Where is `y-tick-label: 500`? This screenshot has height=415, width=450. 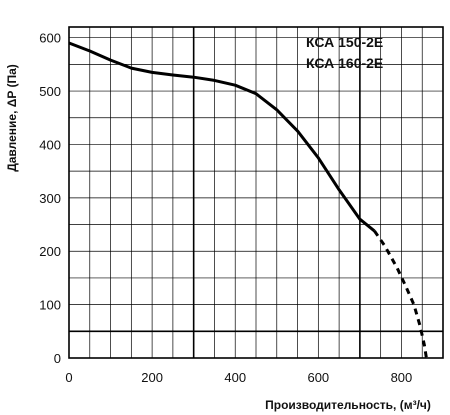 y-tick-label: 500 is located at coordinates (50, 91).